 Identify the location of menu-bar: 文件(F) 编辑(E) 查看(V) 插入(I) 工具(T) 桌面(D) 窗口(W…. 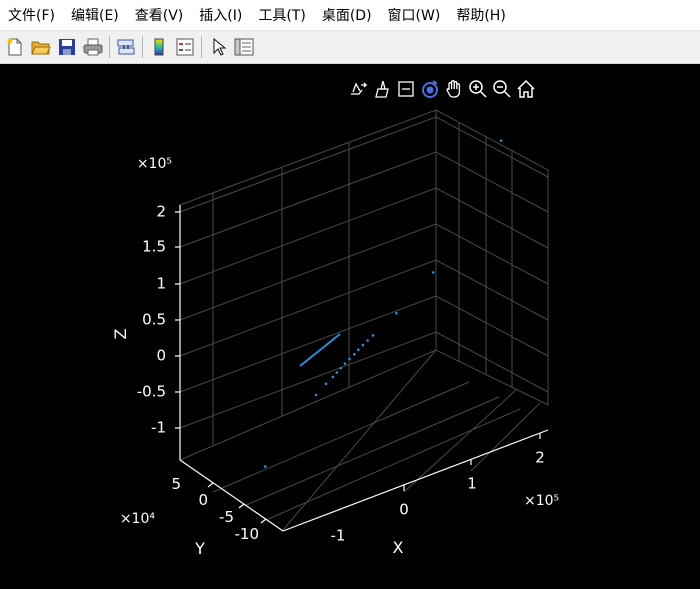
(350, 15).